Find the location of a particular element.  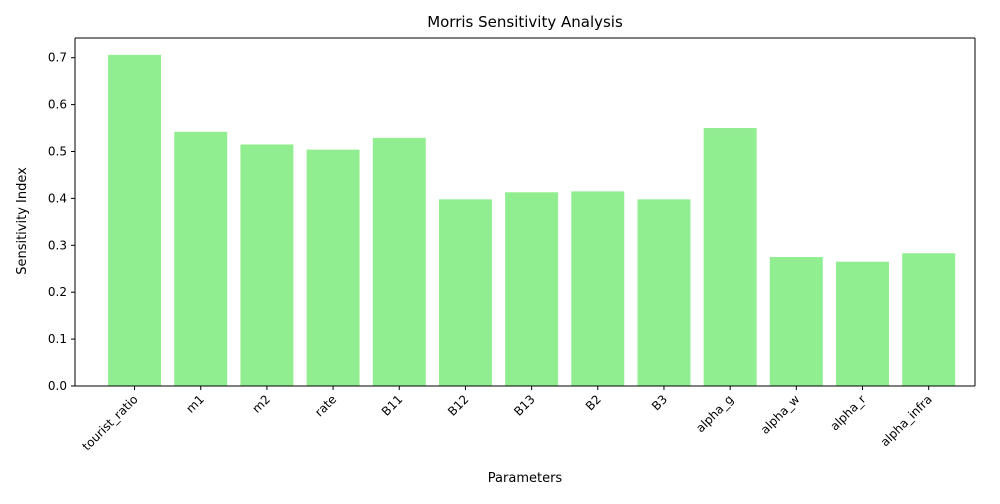

x-tick-label: B3 is located at coordinates (659, 402).